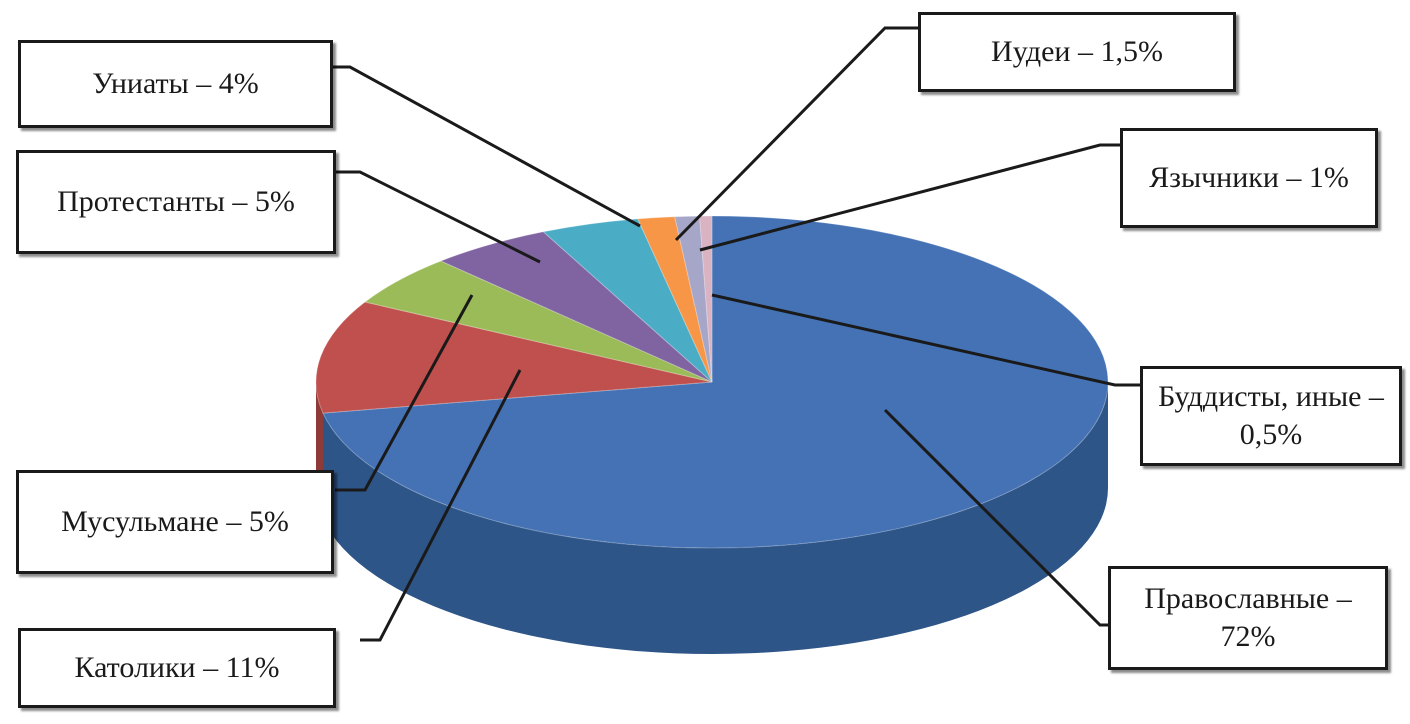  What do you see at coordinates (627, 300) in the screenshot?
I see `pie-slice-uniates` at bounding box center [627, 300].